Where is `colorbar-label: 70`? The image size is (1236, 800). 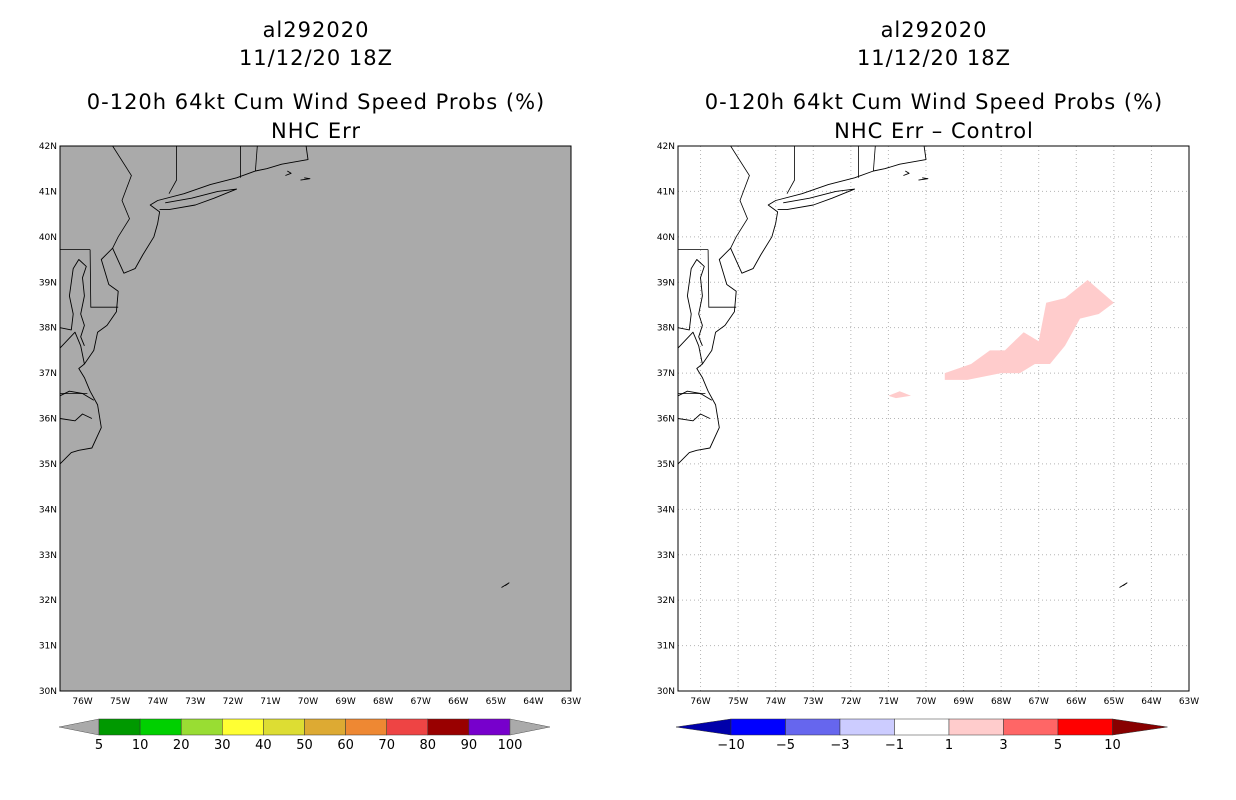
colorbar-label: 70 is located at coordinates (386, 745).